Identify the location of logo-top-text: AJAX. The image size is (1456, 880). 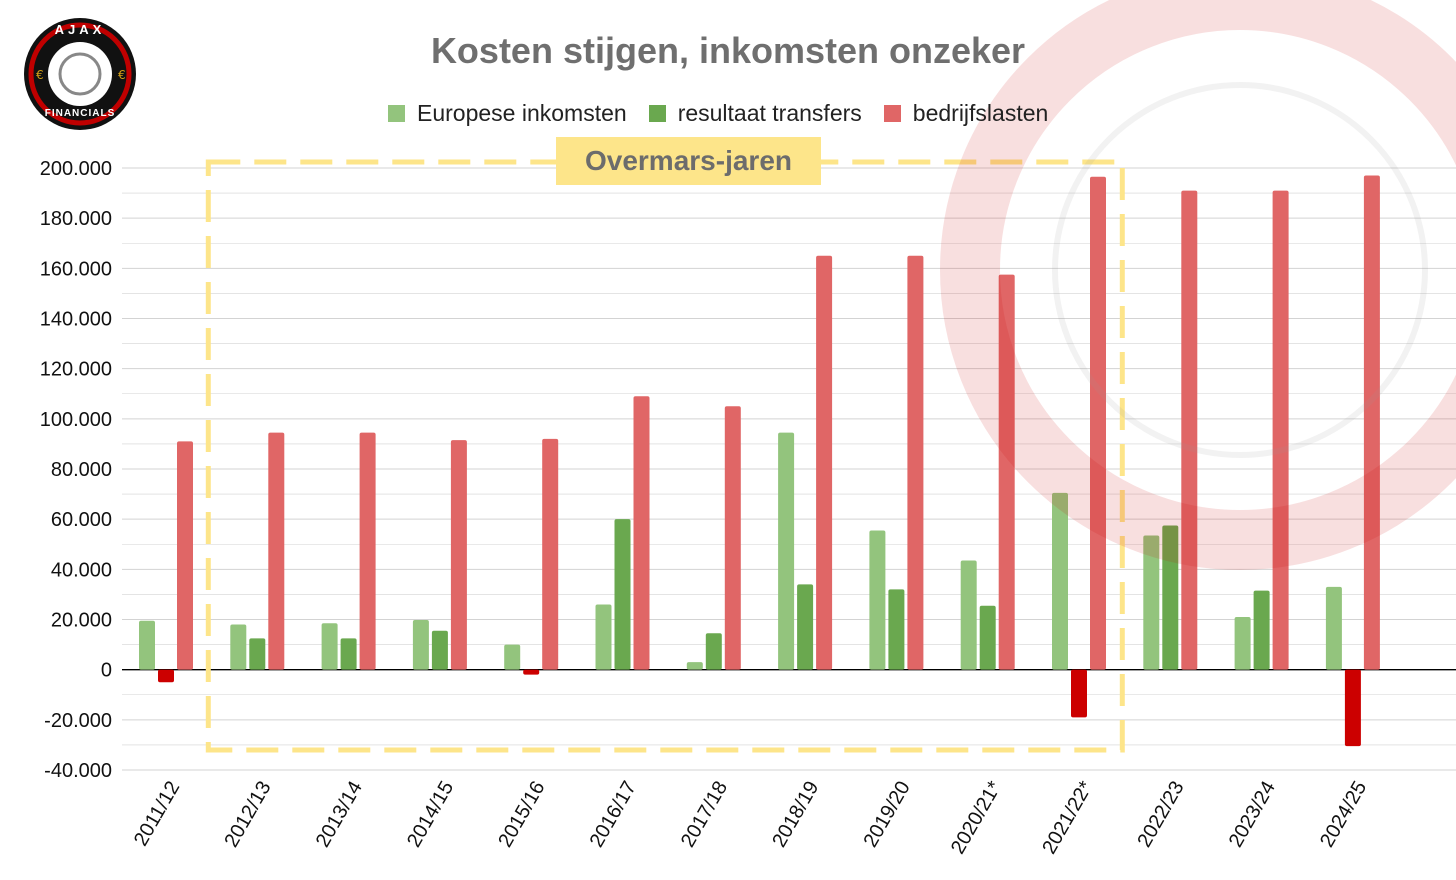
(80, 29).